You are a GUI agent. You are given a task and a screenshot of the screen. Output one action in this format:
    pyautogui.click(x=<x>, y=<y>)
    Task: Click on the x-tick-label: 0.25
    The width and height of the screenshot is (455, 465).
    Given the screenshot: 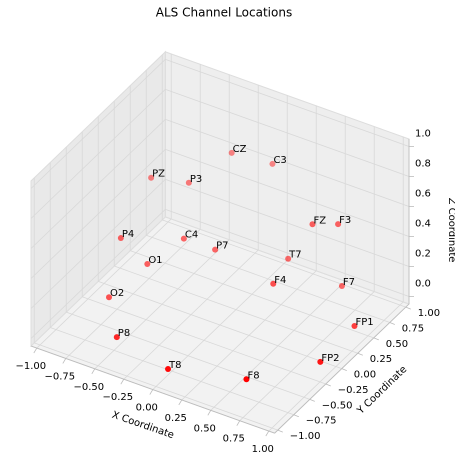 What is the action you would take?
    pyautogui.click(x=176, y=418)
    